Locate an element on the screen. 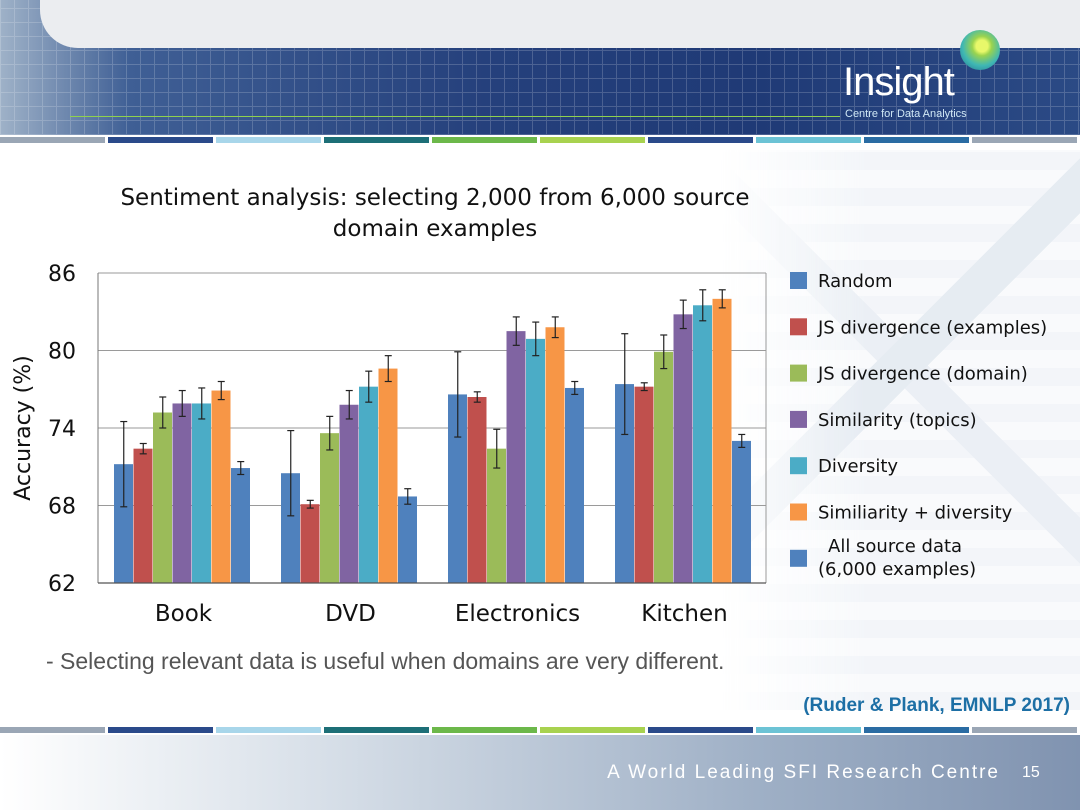 The height and width of the screenshot is (810, 1080). legend-label: JS divergence (domain) is located at coordinates (922, 374).